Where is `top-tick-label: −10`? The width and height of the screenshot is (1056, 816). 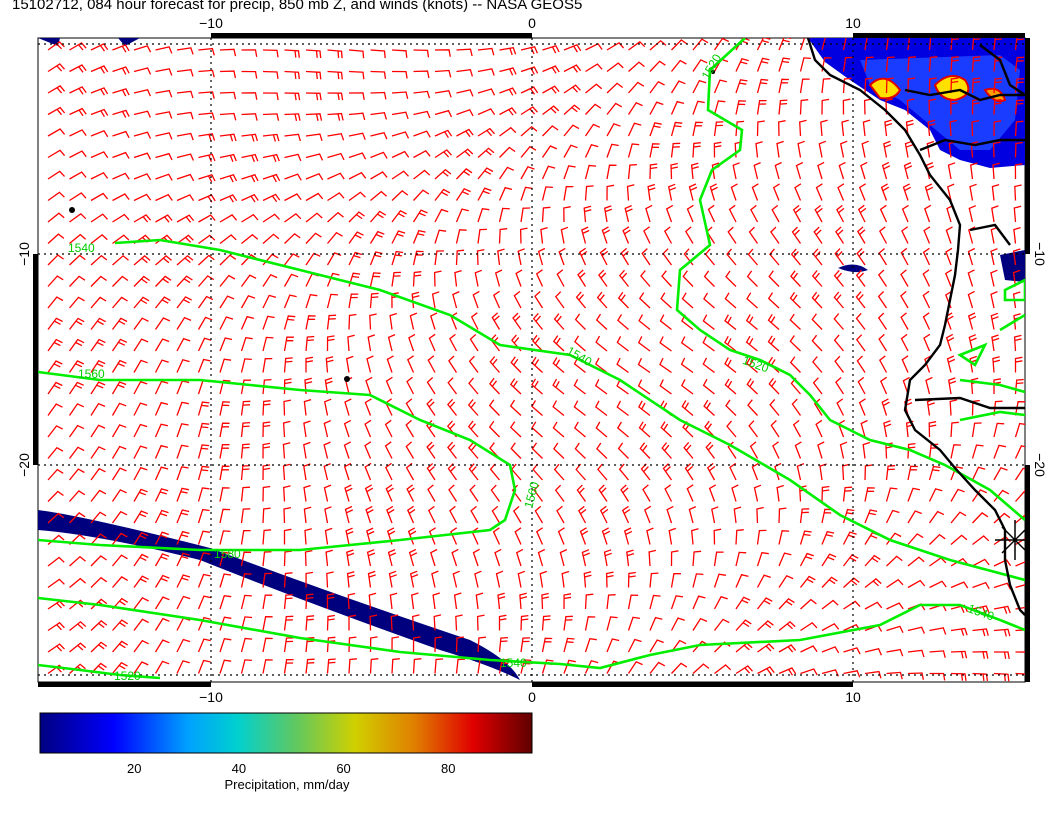
top-tick-label: −10 is located at coordinates (211, 23).